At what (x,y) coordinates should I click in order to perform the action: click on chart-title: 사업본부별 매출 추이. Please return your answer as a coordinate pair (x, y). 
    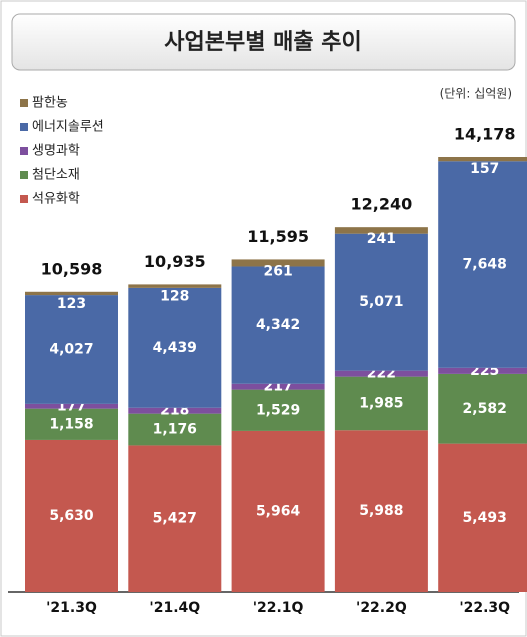
    Looking at the image, I should click on (262, 42).